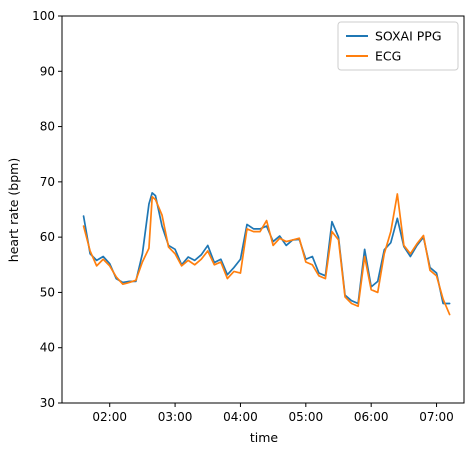  Describe the element at coordinates (47, 403) in the screenshot. I see `y-tick-label: 30` at that location.